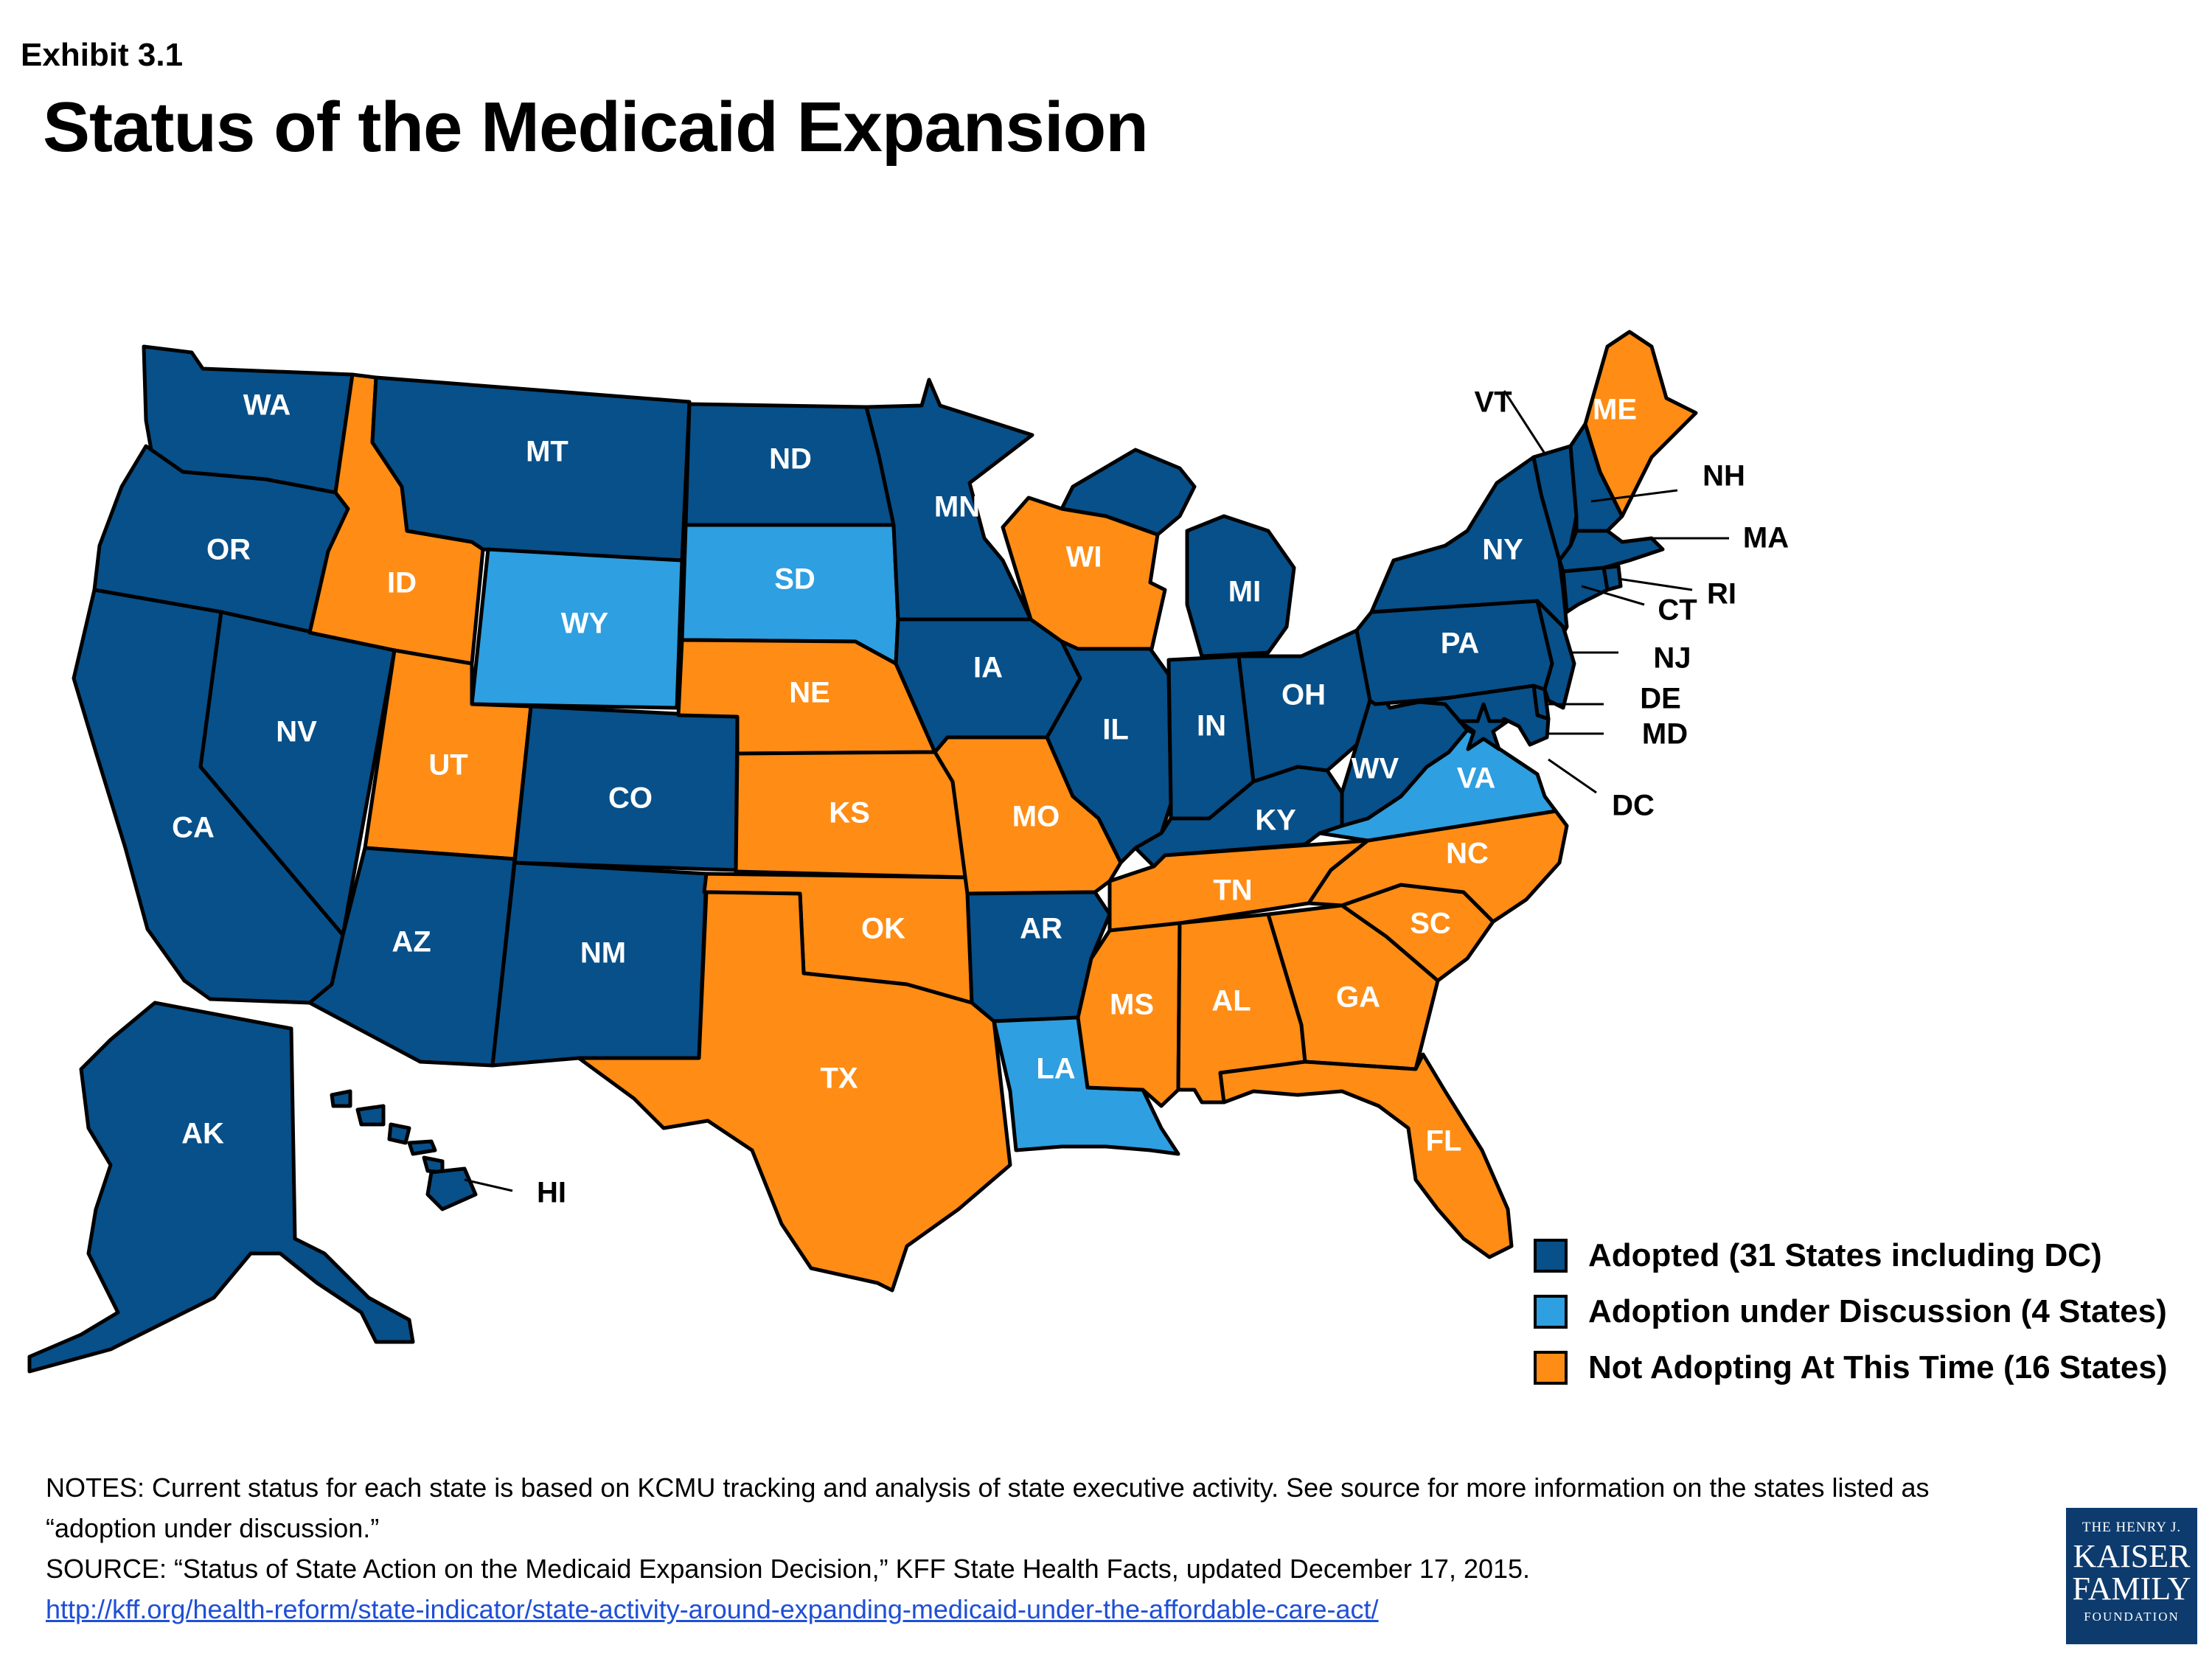 This screenshot has width=2212, height=1659. What do you see at coordinates (1655, 584) in the screenshot?
I see `leader-line-ri` at bounding box center [1655, 584].